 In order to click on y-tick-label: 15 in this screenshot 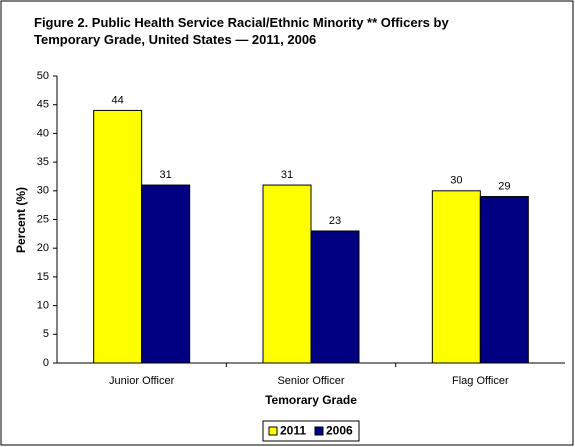, I will do `click(43, 277)`.